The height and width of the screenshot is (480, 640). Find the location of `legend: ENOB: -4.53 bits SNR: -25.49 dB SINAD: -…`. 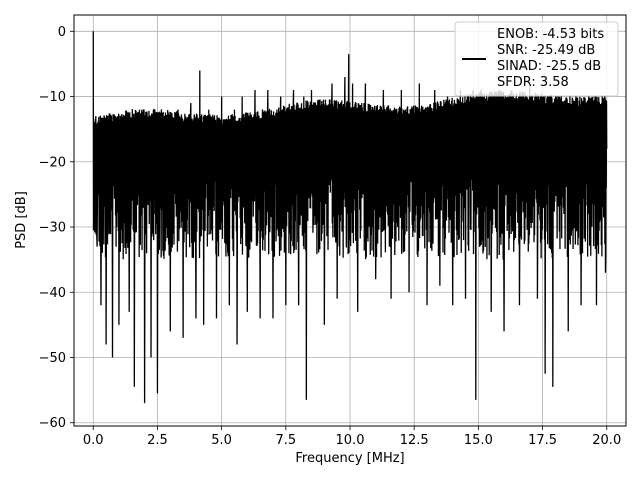

legend: ENOB: -4.53 bits SNR: -25.49 dB SINAD: -… is located at coordinates (536, 59).